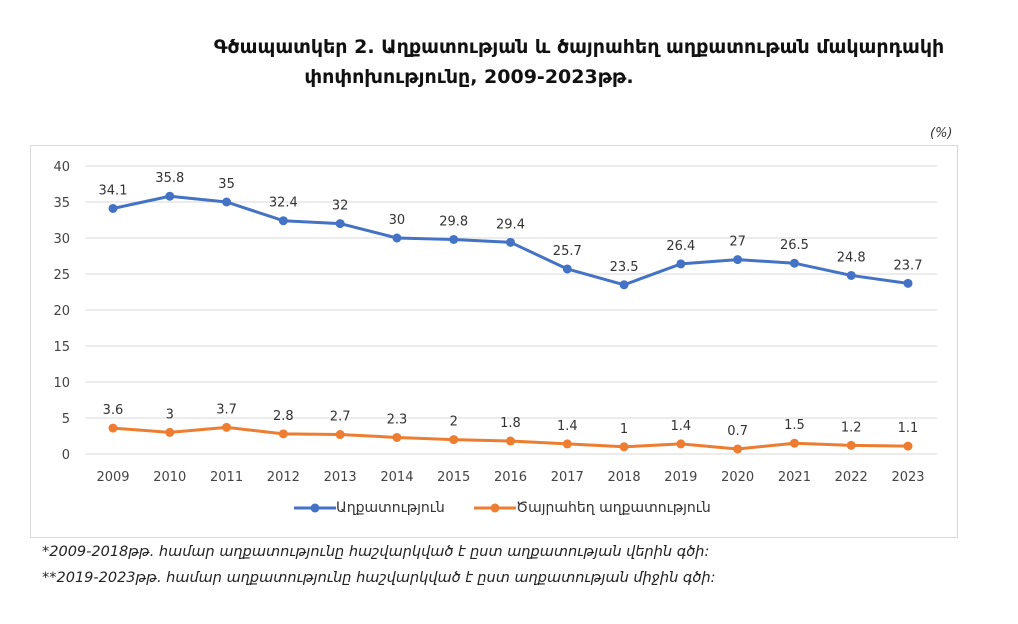  Describe the element at coordinates (510, 224) in the screenshot. I see `data-label: 29.4` at that location.